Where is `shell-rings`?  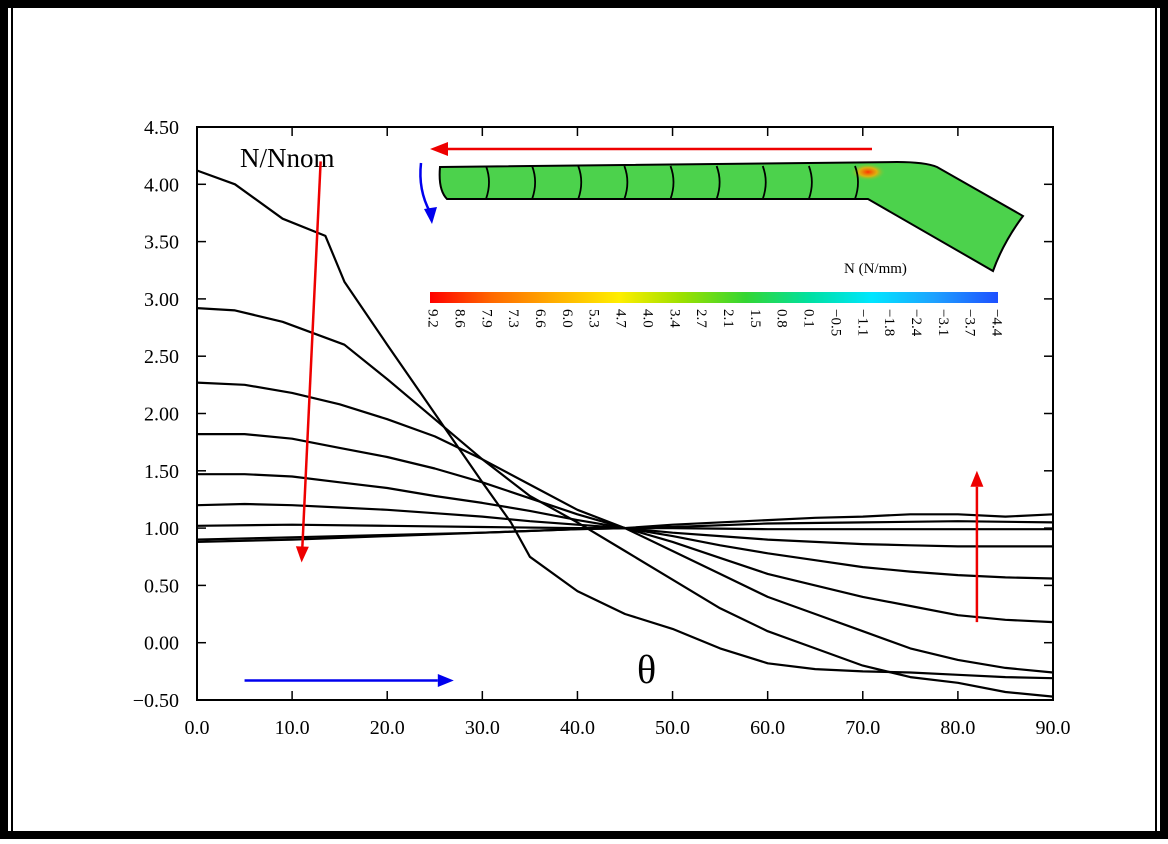
shell-rings is located at coordinates (672, 182).